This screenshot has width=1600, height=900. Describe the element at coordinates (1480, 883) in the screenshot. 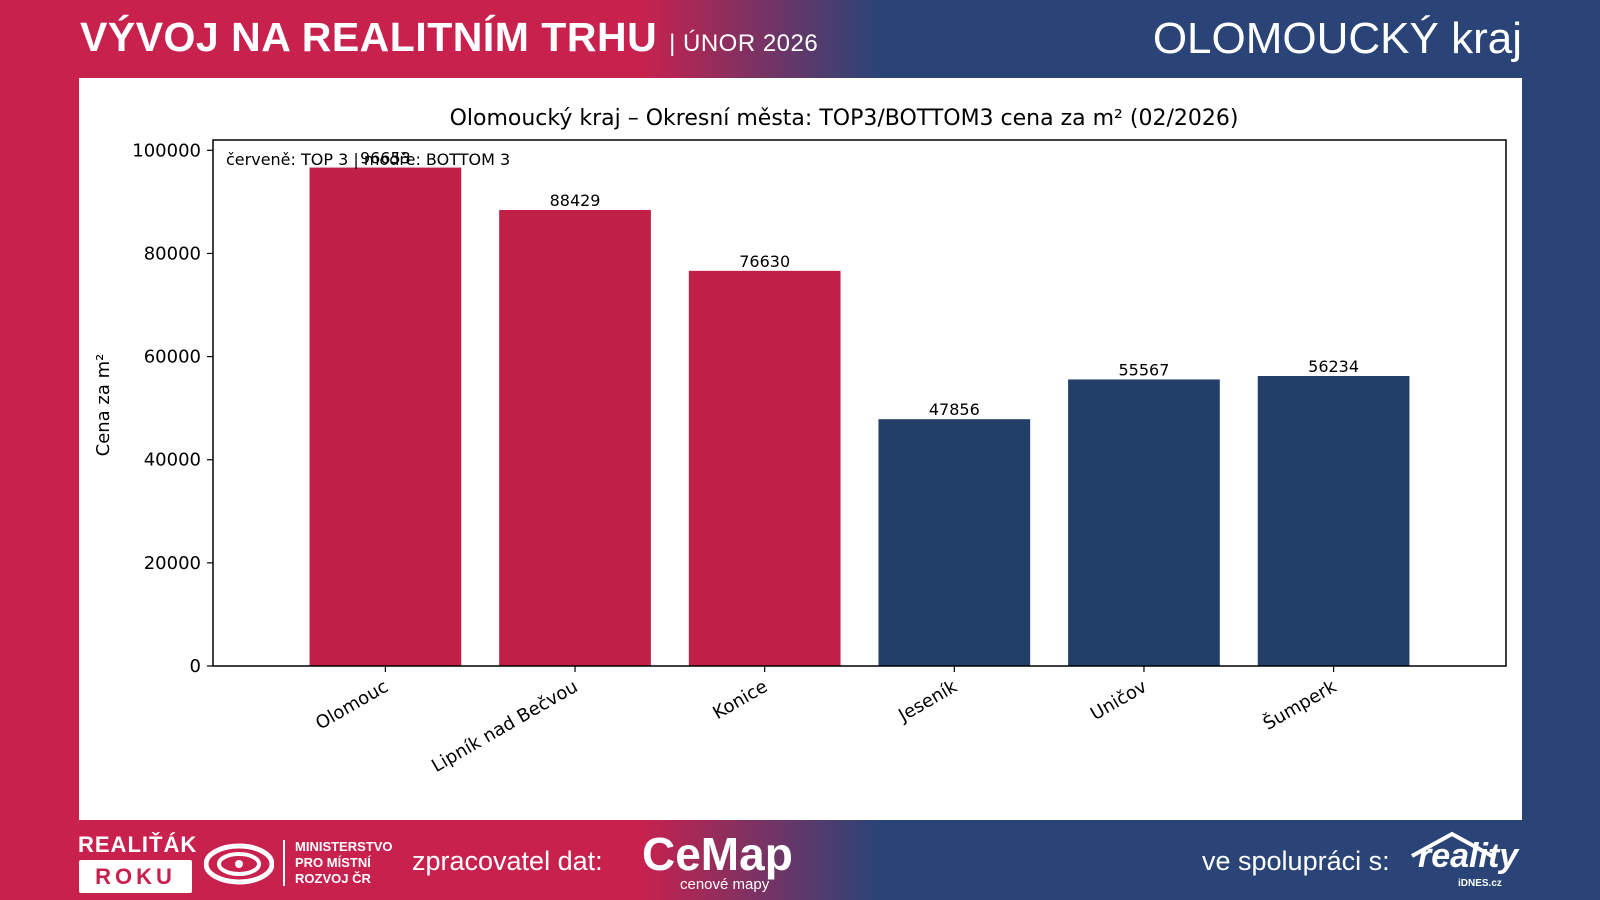

I see `idnes-logo-text: iDNES.cz` at that location.